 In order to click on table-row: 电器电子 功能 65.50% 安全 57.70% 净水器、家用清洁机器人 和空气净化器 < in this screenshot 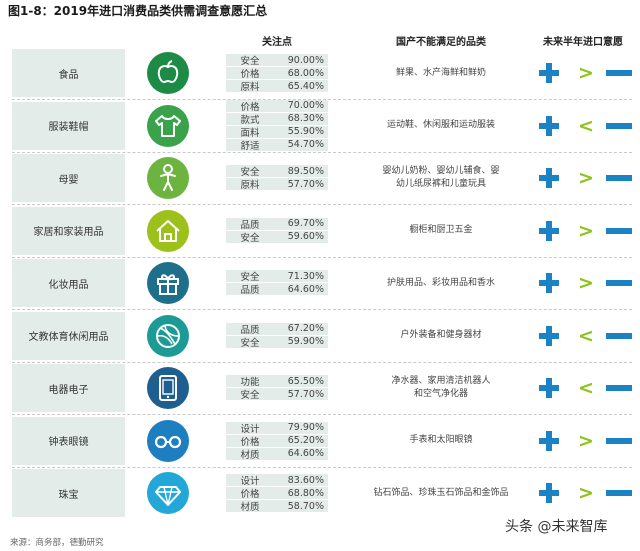, I will do `click(320, 388)`.